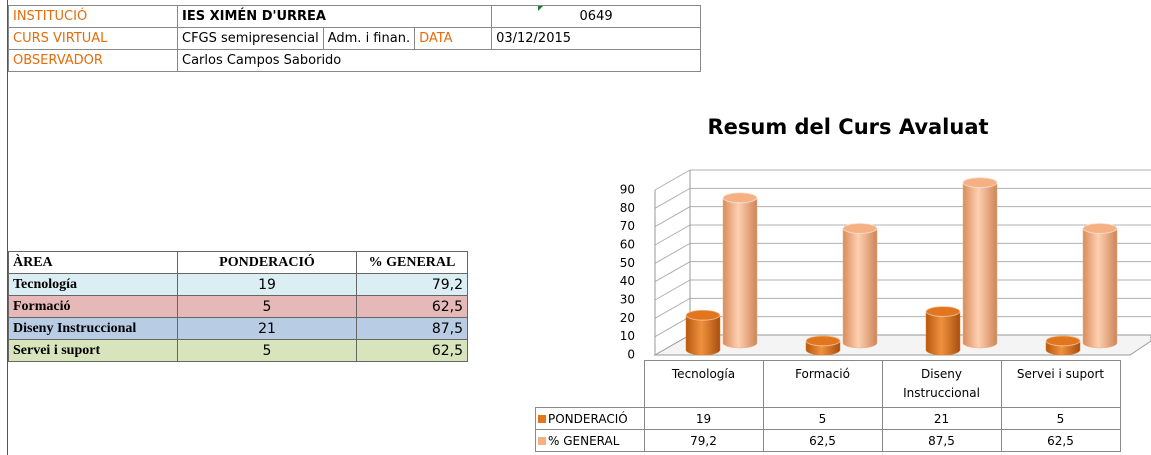  I want to click on col-head: ÀREA, so click(93, 262).